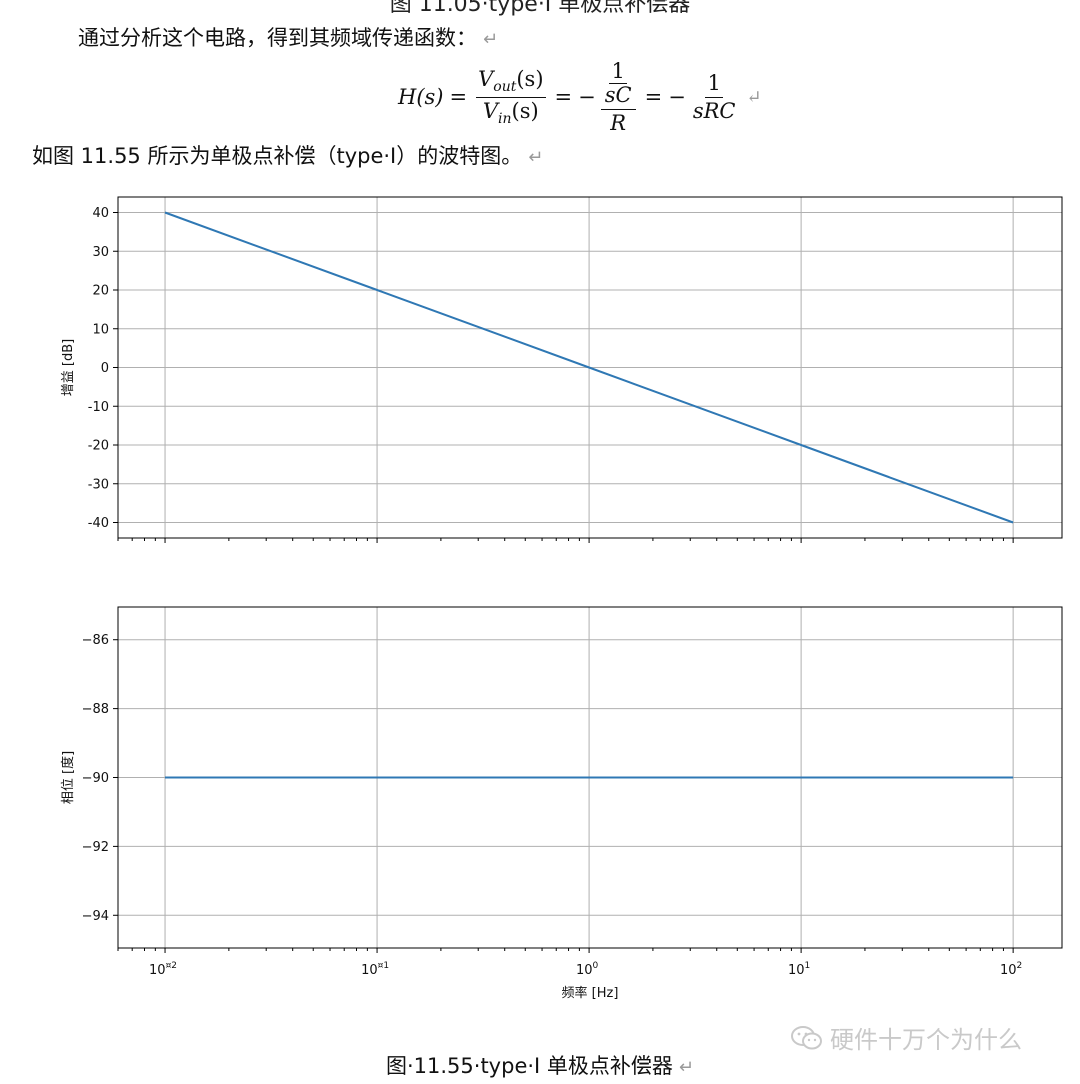  What do you see at coordinates (98, 484) in the screenshot?
I see `y-tick-label: -30` at bounding box center [98, 484].